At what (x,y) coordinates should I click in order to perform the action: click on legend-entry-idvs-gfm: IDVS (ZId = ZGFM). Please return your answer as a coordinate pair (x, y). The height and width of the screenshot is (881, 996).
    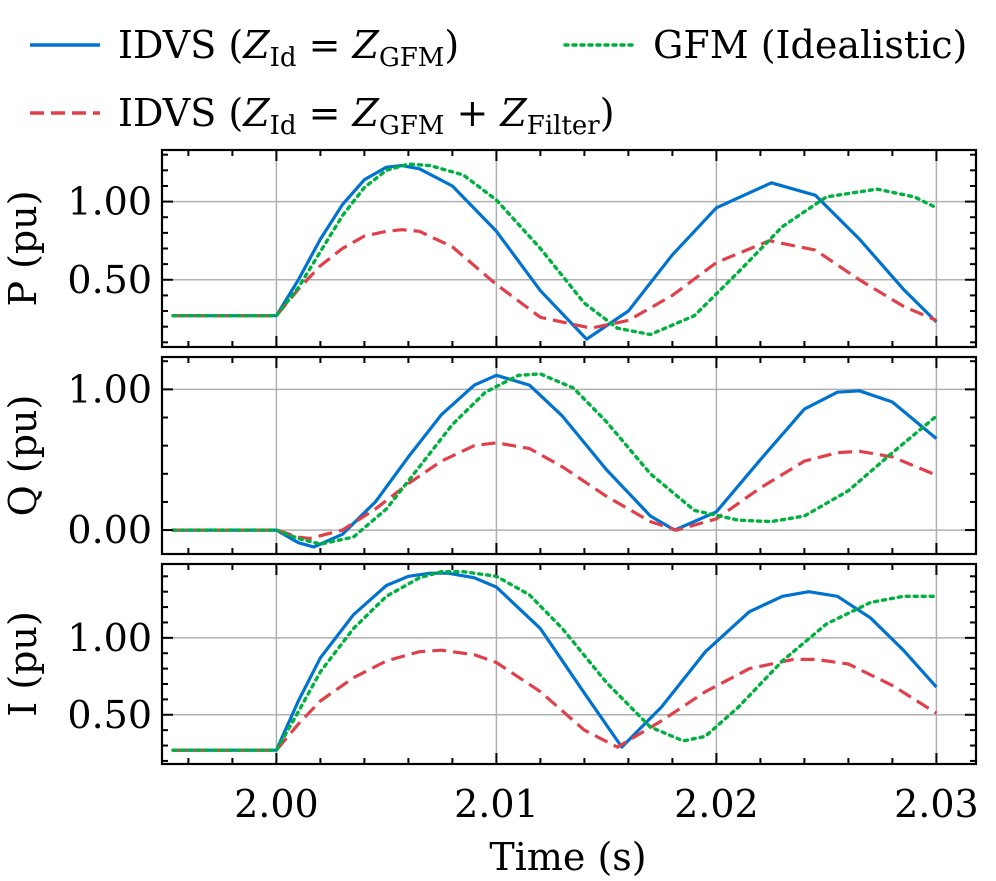
    Looking at the image, I should click on (244, 48).